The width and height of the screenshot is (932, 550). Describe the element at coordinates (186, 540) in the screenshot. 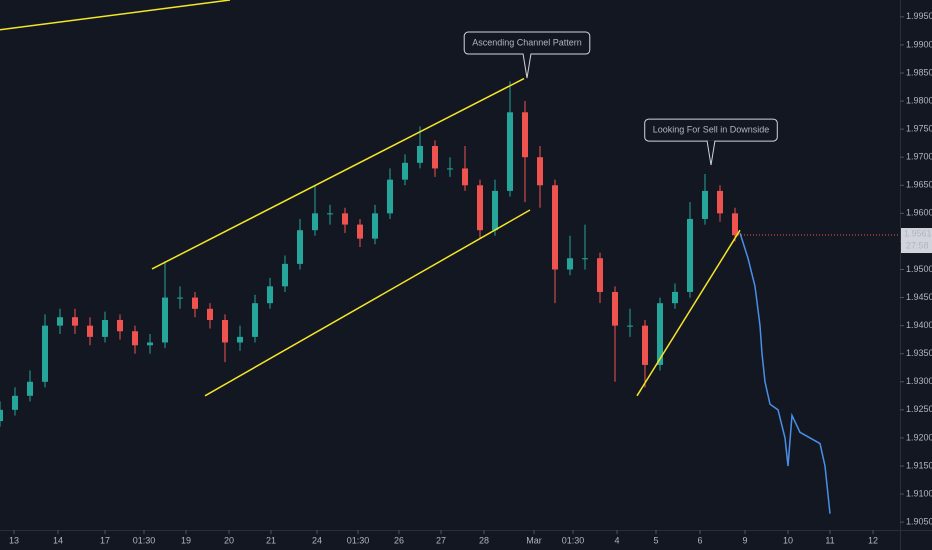

I see `x-tick-label: 19` at that location.